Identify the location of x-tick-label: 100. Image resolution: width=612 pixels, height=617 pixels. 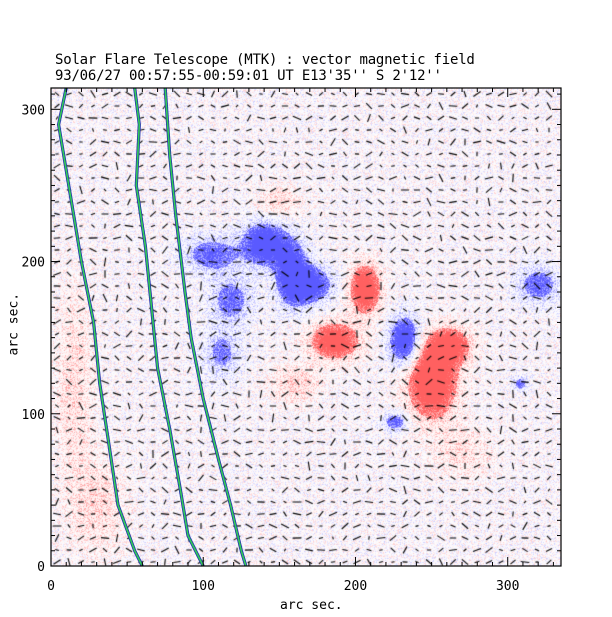
(202, 586).